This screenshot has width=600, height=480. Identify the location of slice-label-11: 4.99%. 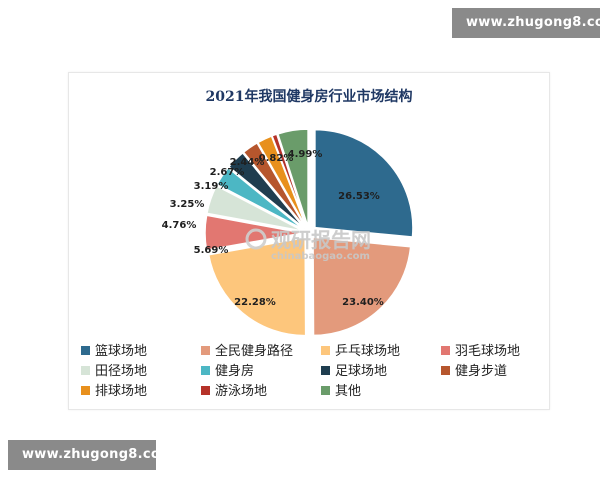
(305, 154).